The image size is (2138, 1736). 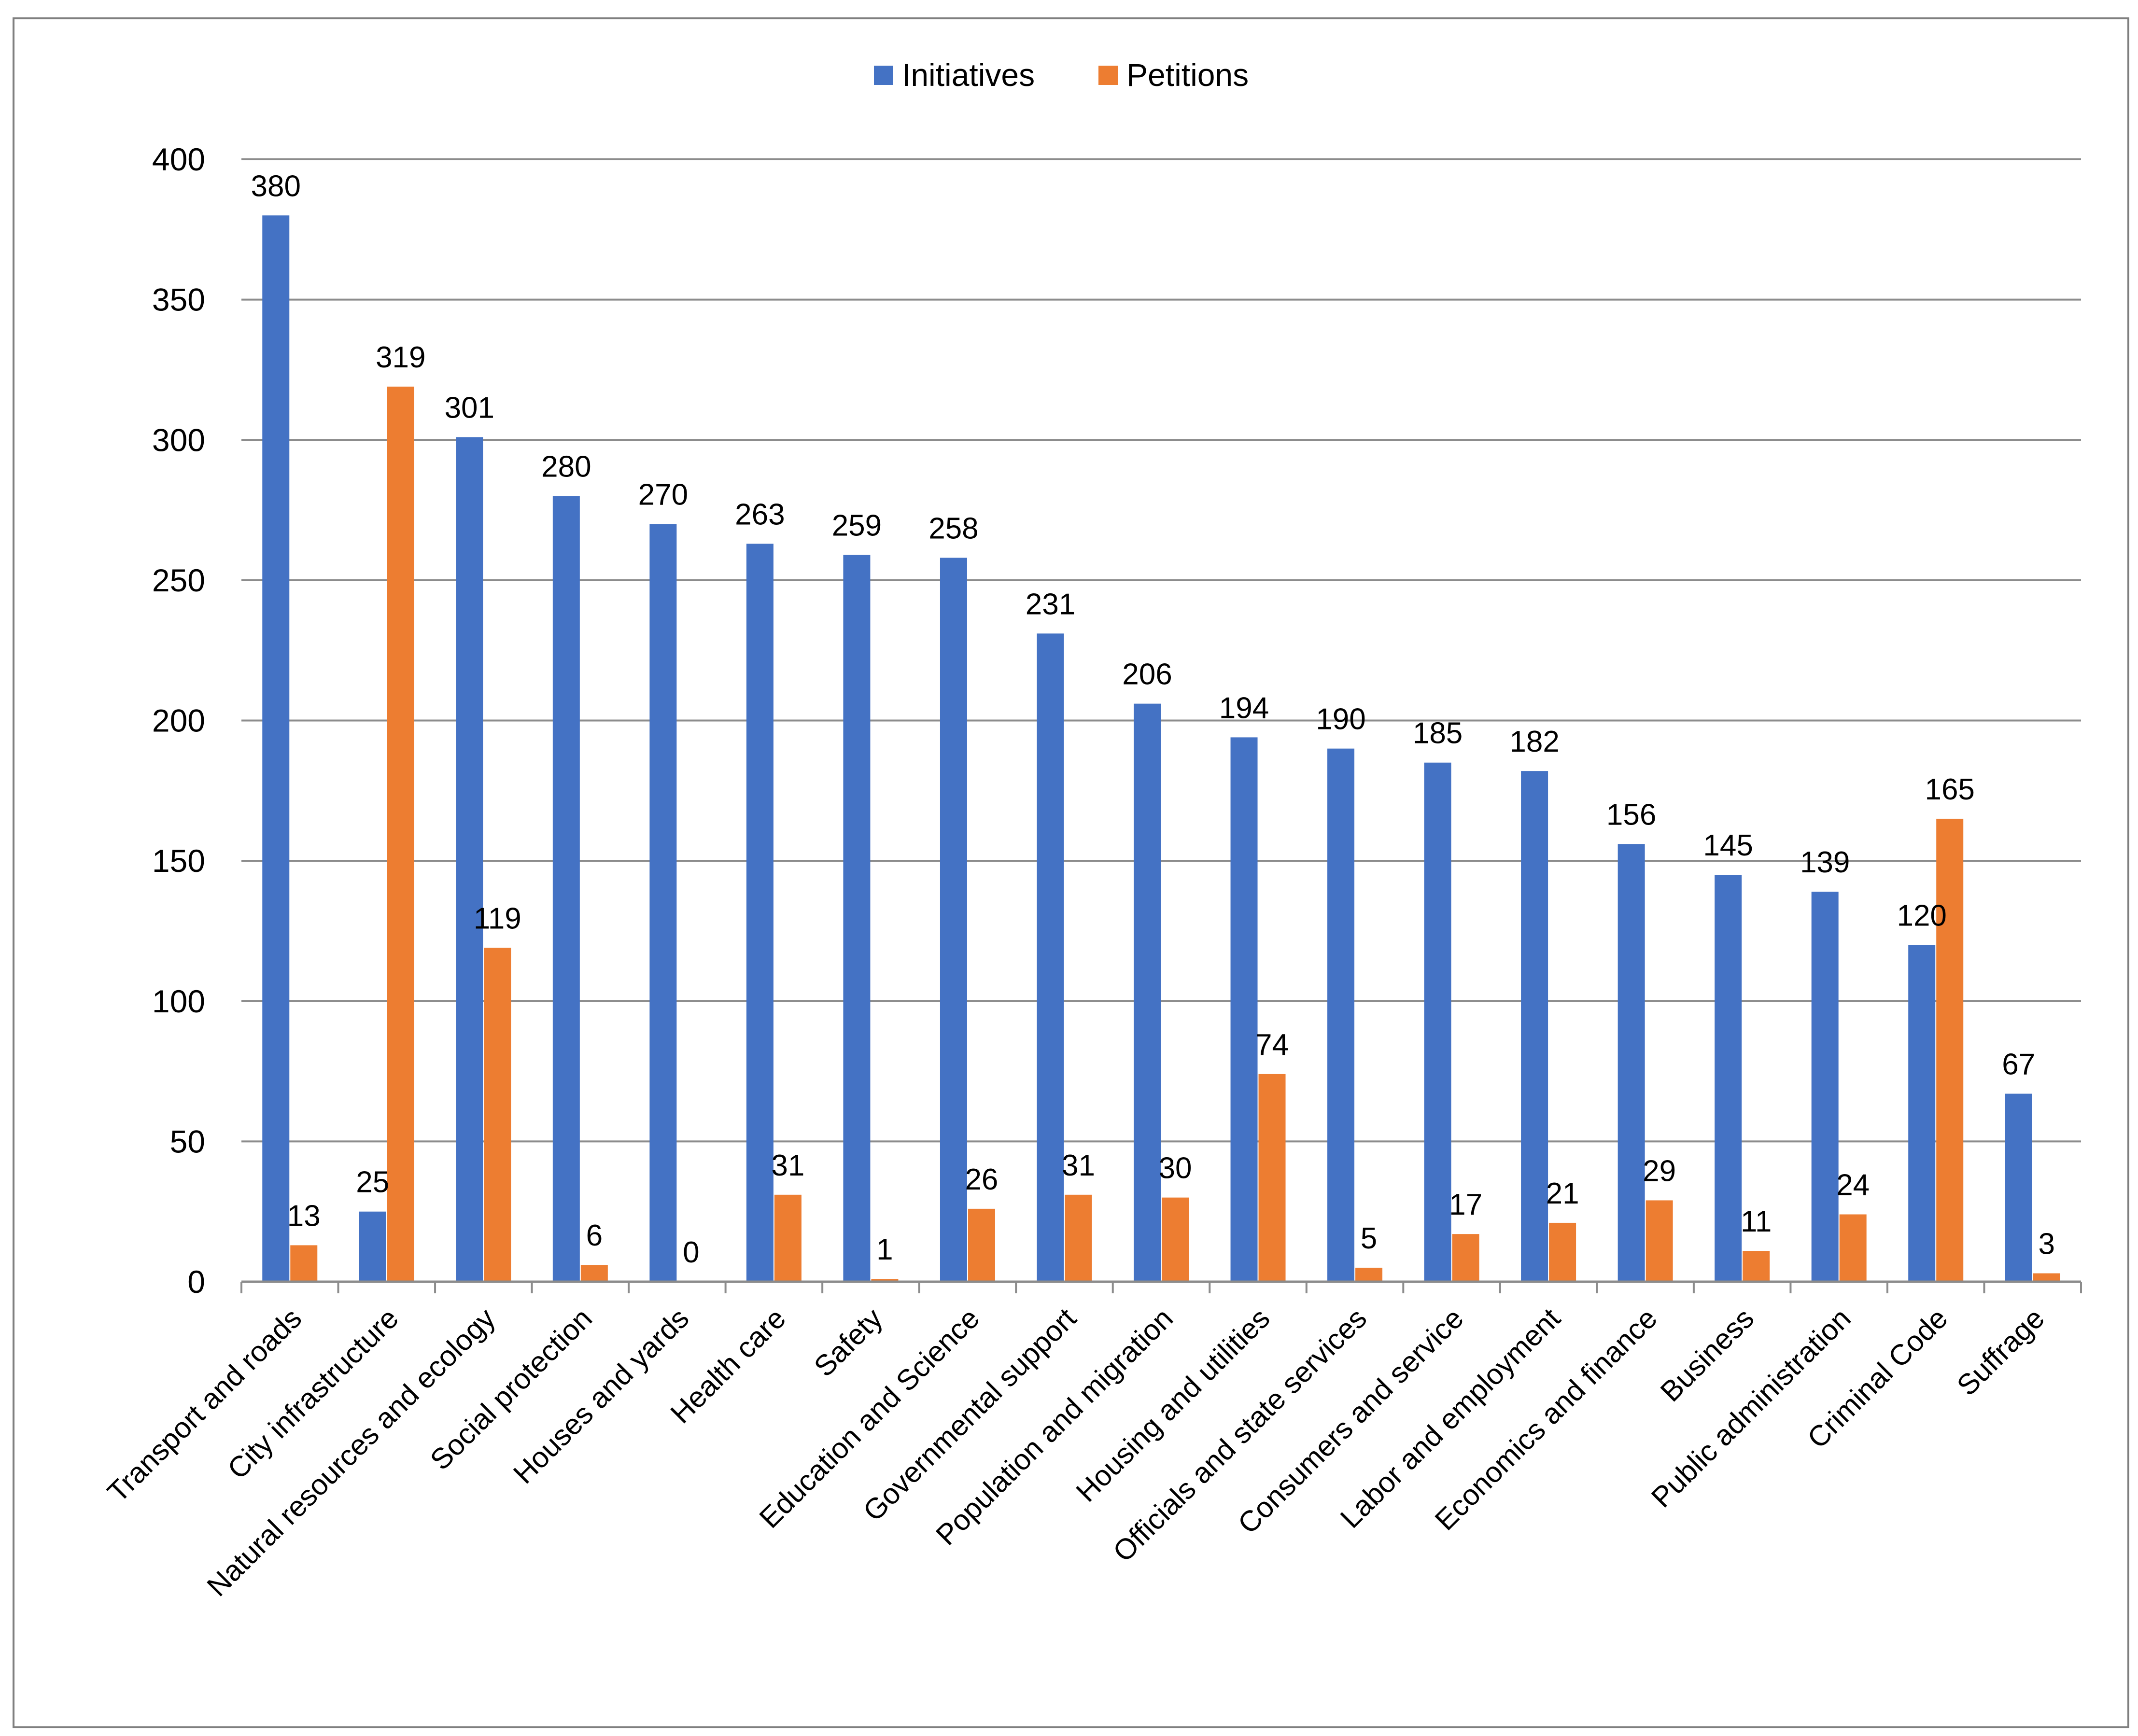 What do you see at coordinates (1921, 916) in the screenshot?
I see `data-label-initiatives: 120` at bounding box center [1921, 916].